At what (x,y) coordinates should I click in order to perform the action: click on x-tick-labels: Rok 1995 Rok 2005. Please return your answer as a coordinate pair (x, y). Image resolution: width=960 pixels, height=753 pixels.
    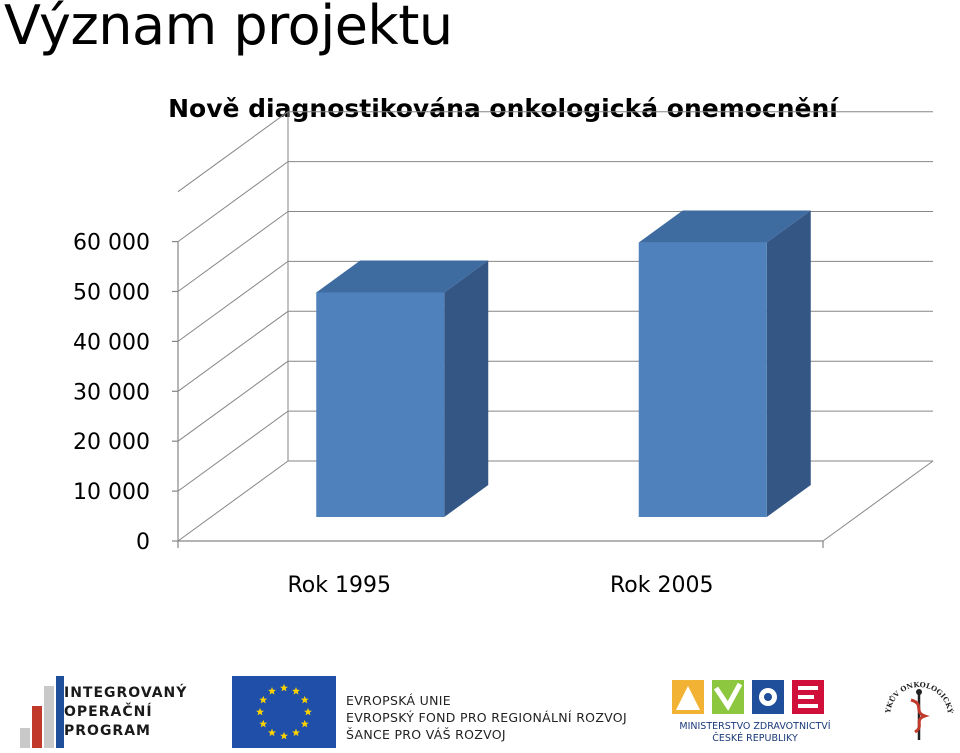
    Looking at the image, I should click on (501, 585).